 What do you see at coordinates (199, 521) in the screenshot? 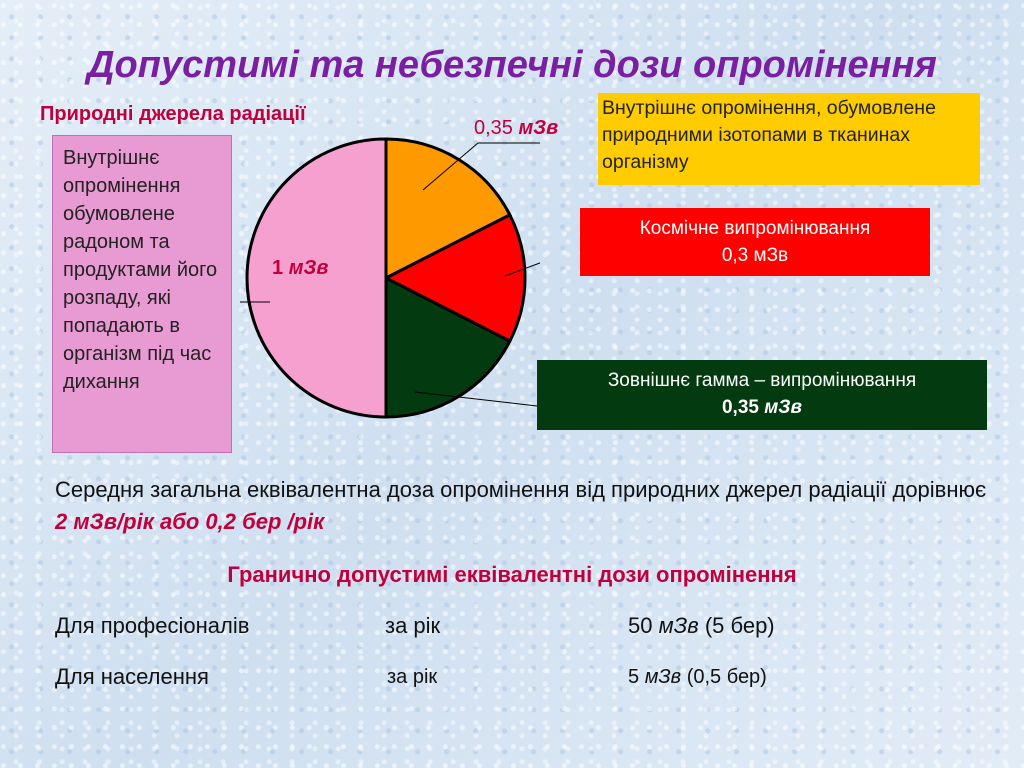
I see `summary-highlight-rest: мЗв/рік або 0,2 бер /рік` at bounding box center [199, 521].